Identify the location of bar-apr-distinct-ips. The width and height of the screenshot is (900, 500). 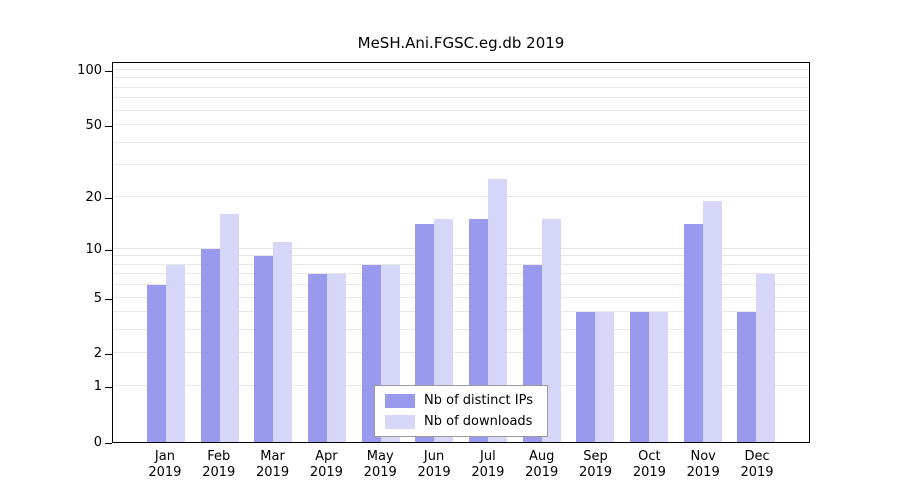
(317, 358).